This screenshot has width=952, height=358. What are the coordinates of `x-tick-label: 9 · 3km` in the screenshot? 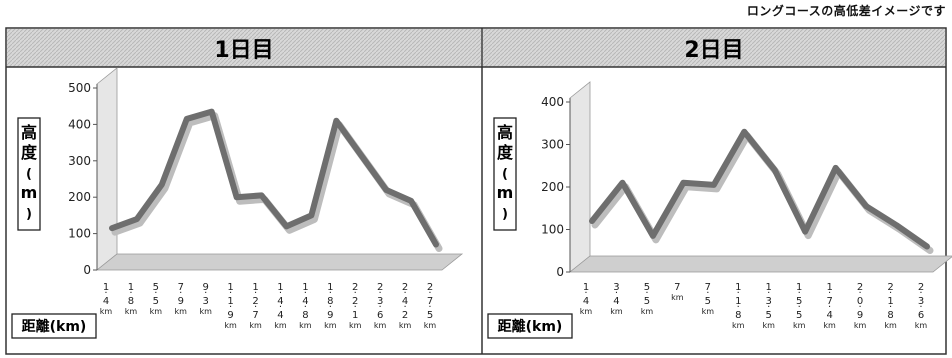 It's located at (205, 299).